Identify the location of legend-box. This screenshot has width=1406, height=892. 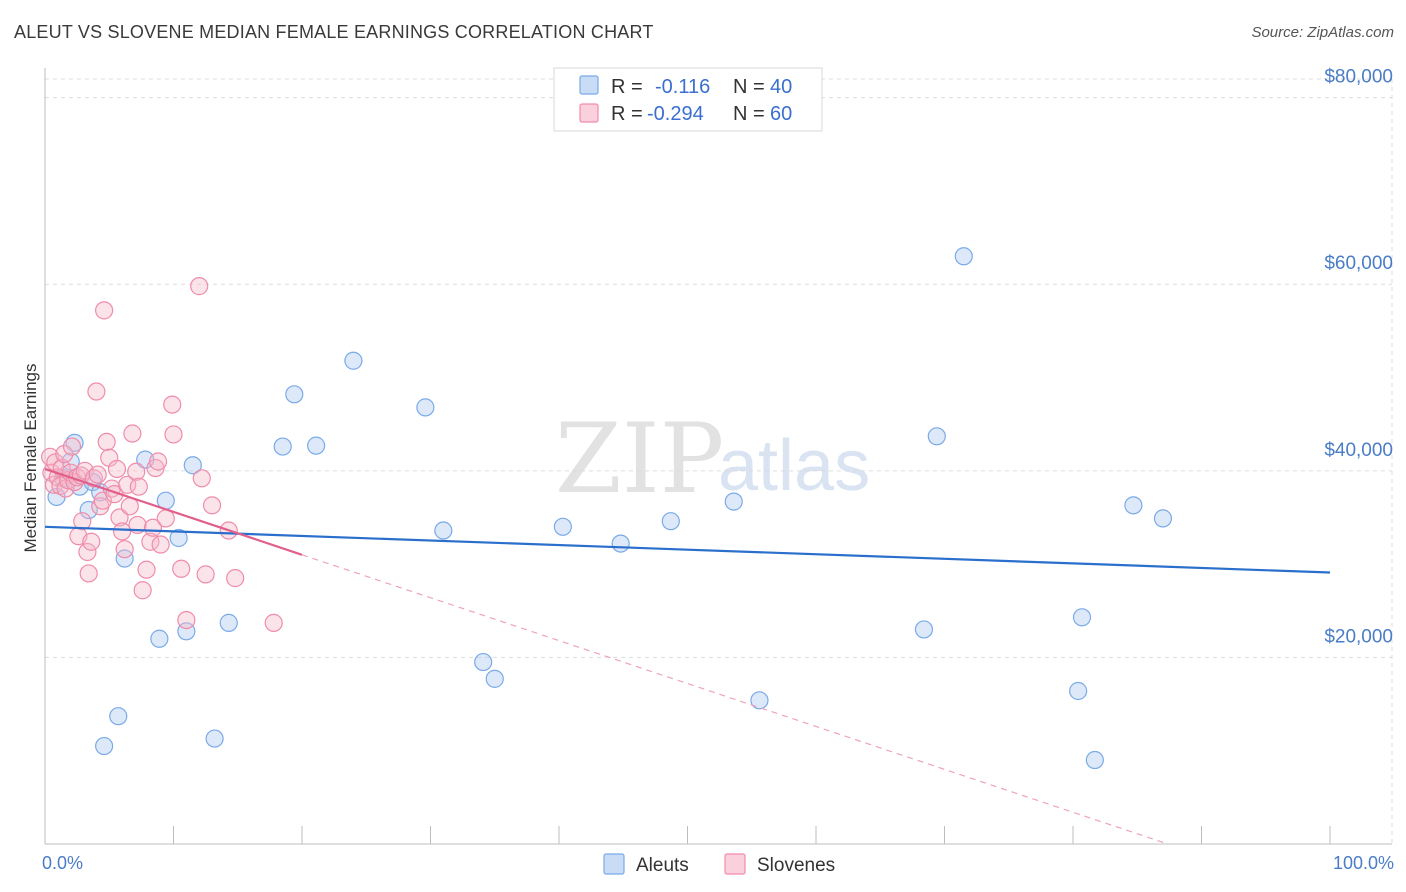
(688, 99).